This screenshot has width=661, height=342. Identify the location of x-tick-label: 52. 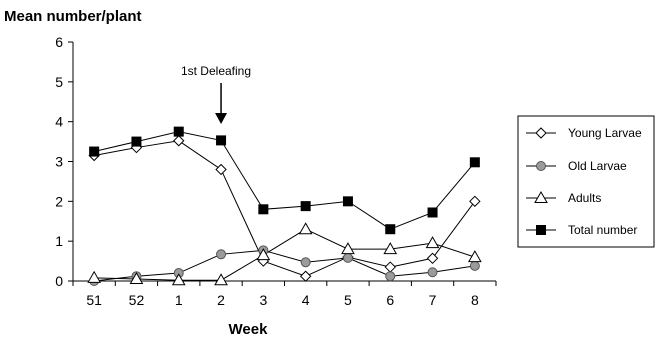
(137, 300).